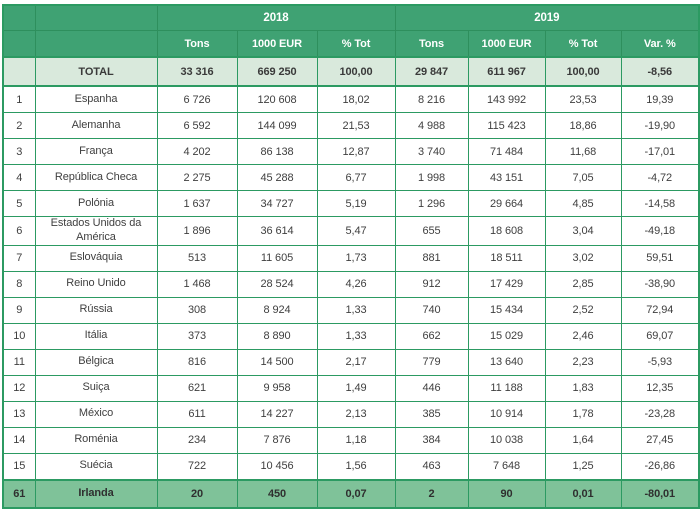 The width and height of the screenshot is (700, 525). Describe the element at coordinates (19, 44) in the screenshot. I see `rank-column-header` at that location.